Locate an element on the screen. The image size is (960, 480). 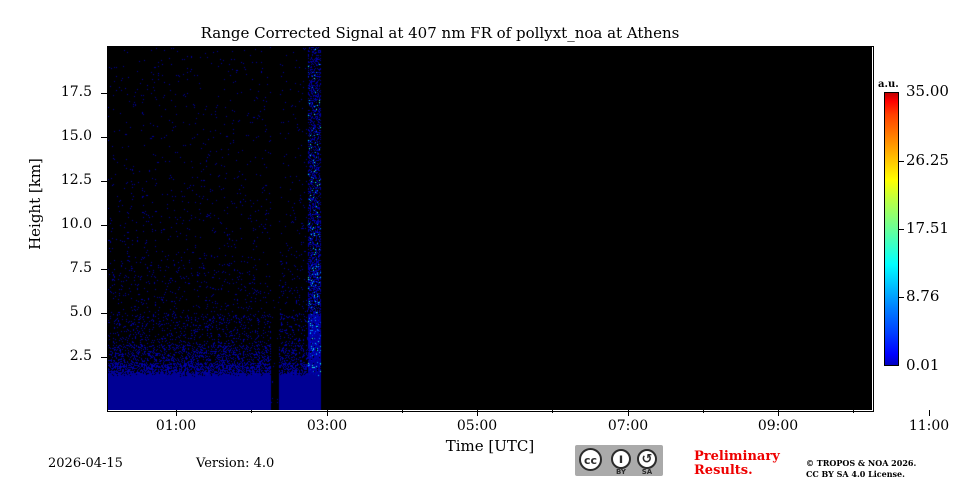
x-tick-label: 11:00 is located at coordinates (929, 426).